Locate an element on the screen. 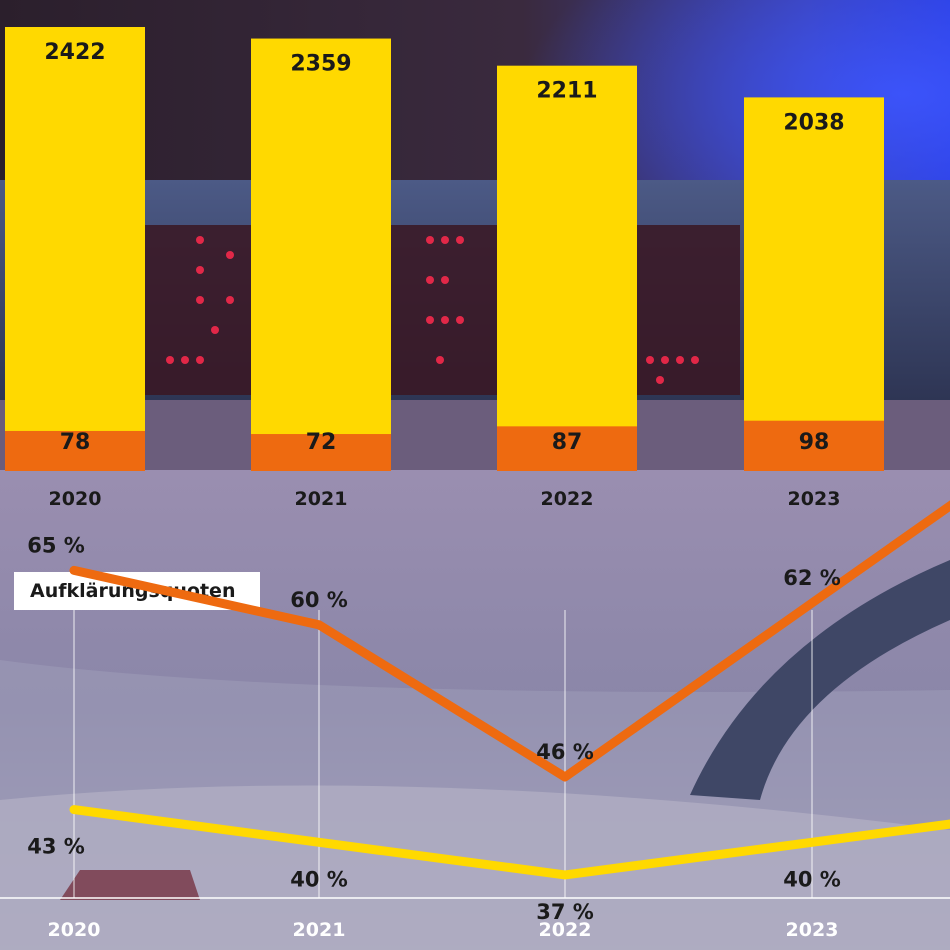  line-point-label-0-2021: 60 % is located at coordinates (319, 600).